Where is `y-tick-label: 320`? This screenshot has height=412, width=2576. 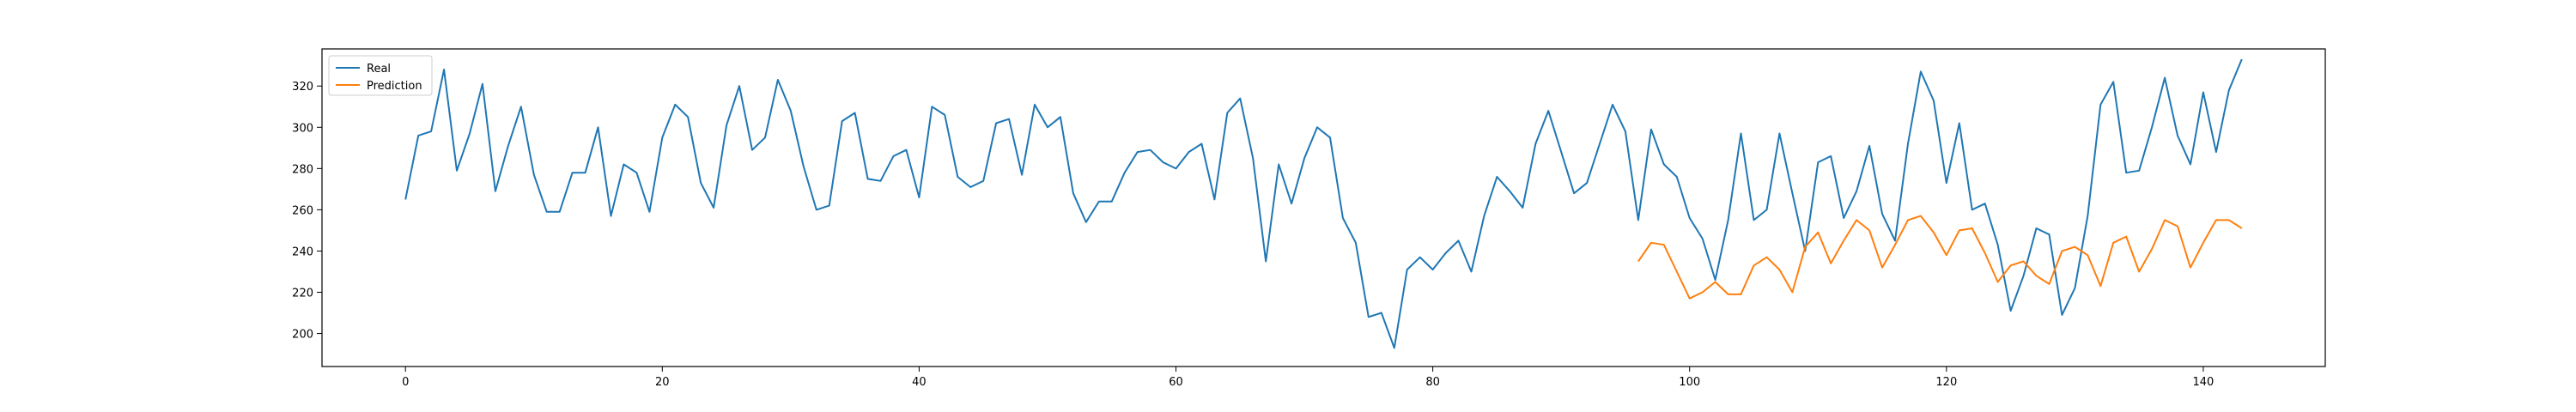 y-tick-label: 320 is located at coordinates (302, 87).